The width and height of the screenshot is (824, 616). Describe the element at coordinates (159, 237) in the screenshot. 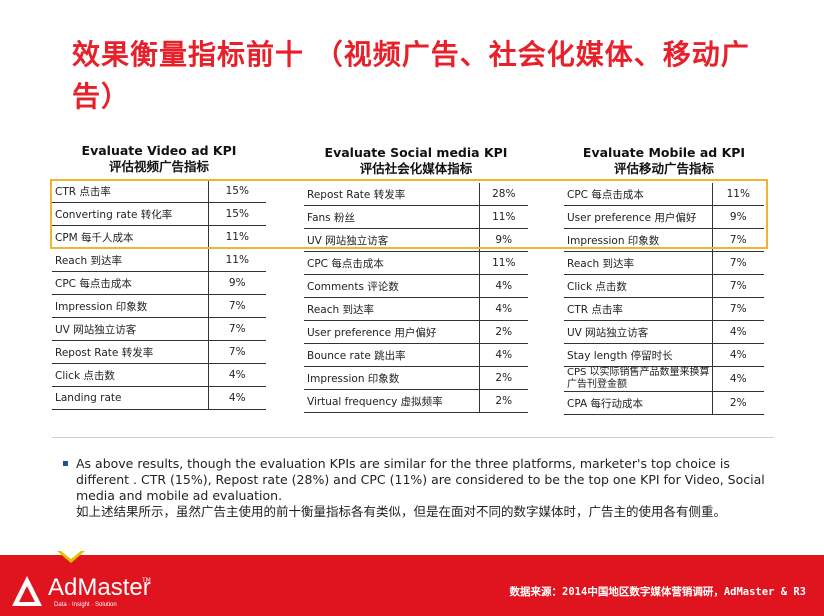

I see `table-row: CPM 每千人成本 11%` at that location.